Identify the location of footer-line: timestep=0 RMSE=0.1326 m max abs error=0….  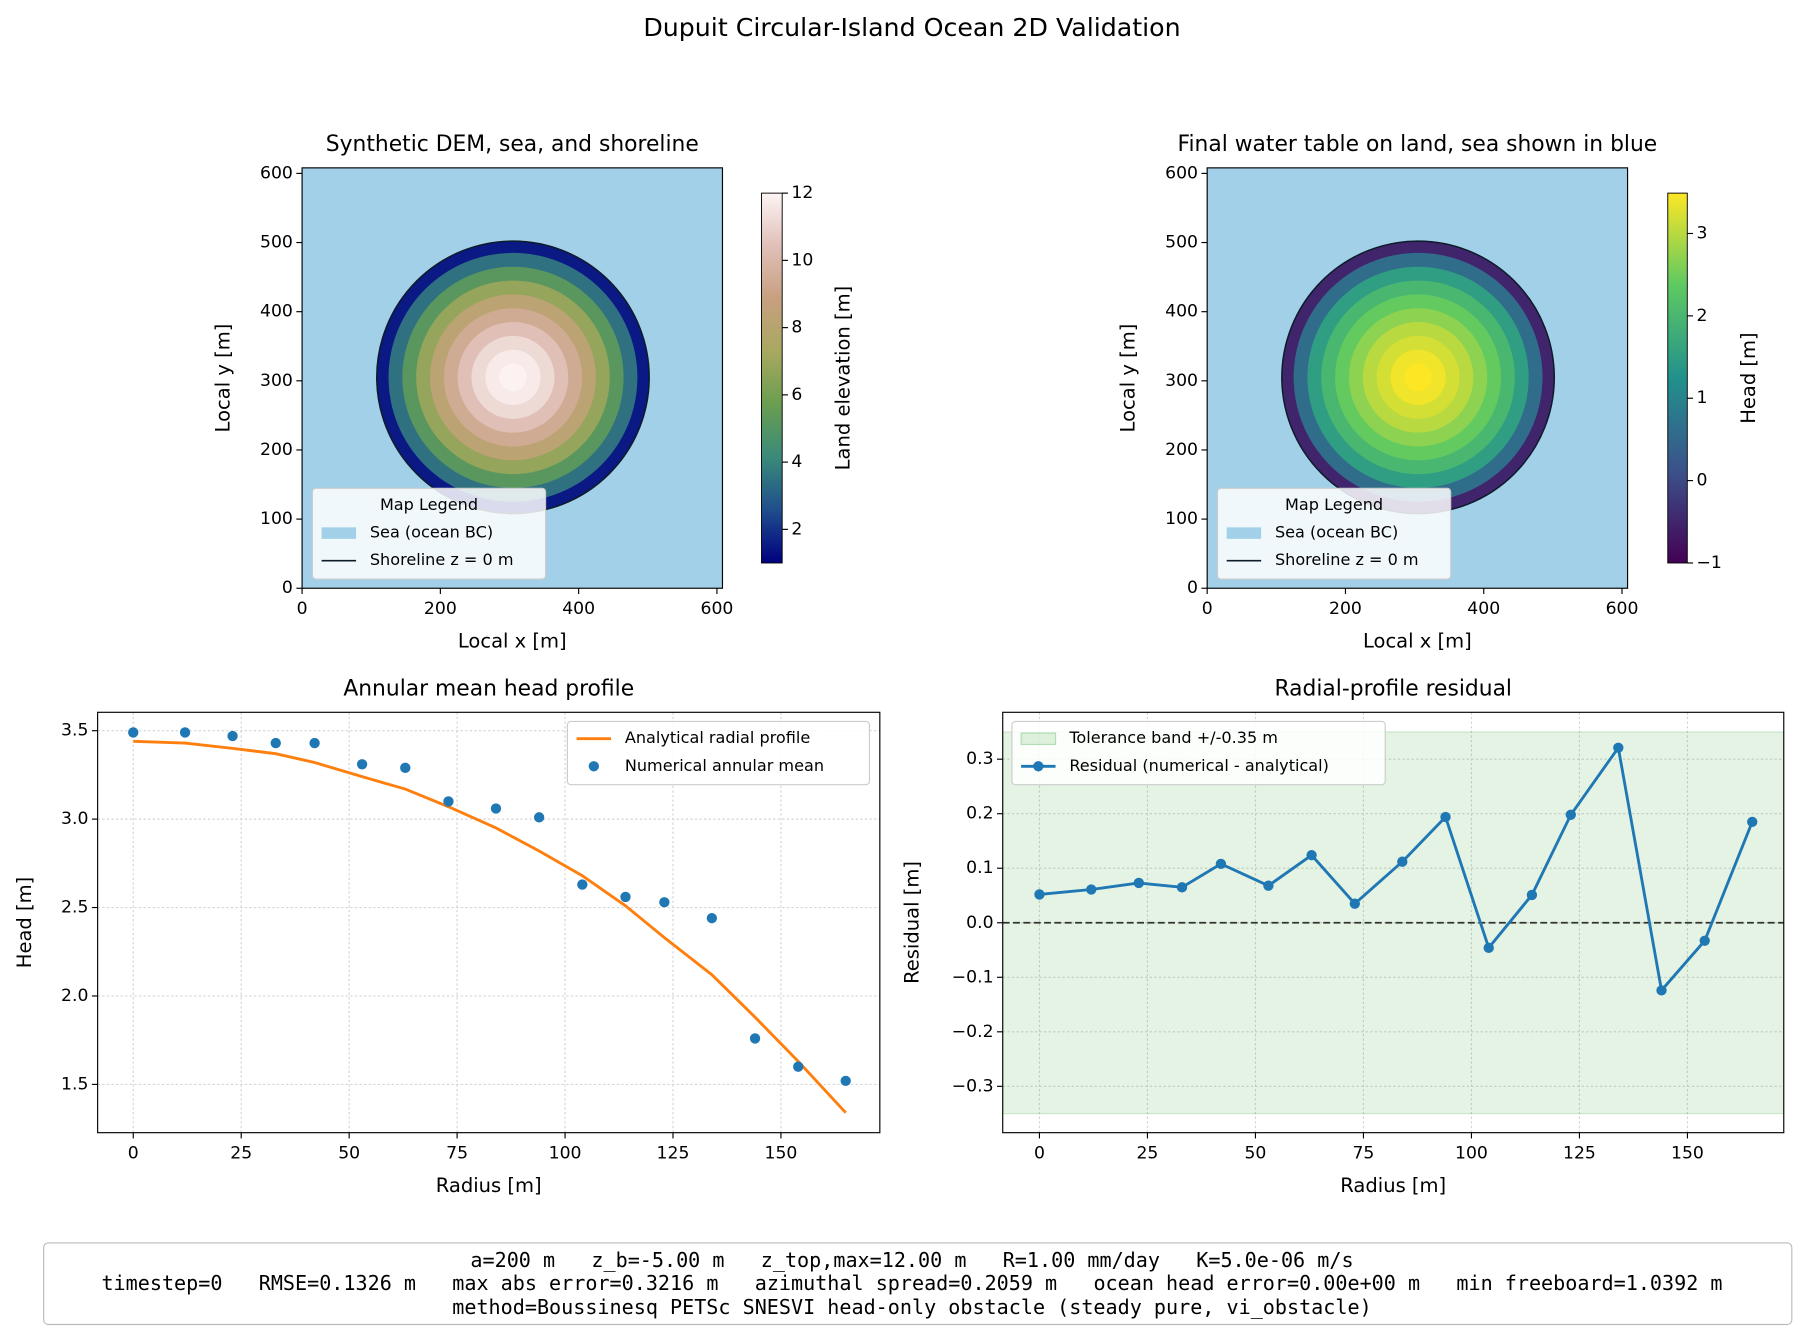
(911, 1283).